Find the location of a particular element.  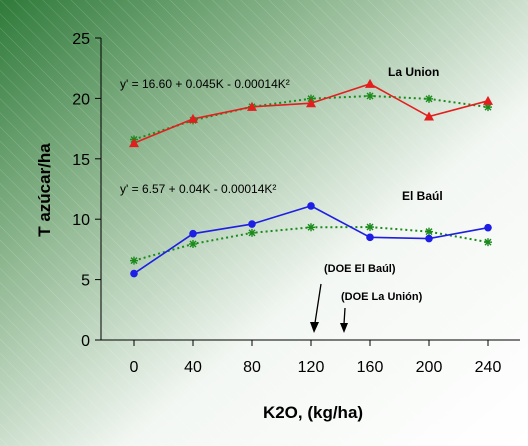

series-label-el-baul: El Baúl is located at coordinates (422, 196).